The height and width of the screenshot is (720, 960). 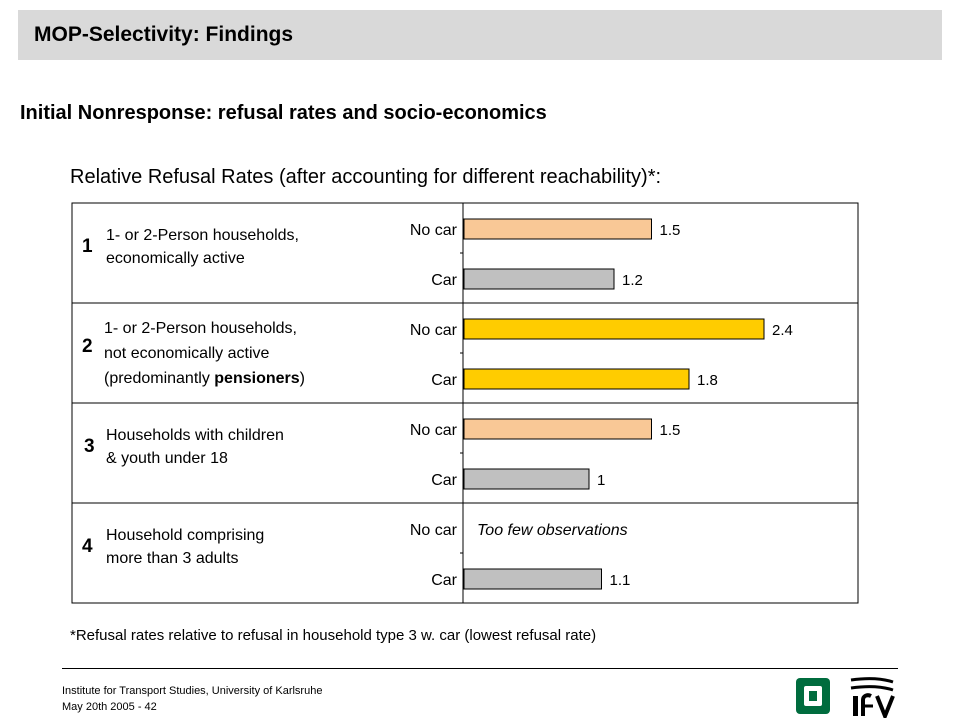 I want to click on no-data-note: Too few observations, so click(x=552, y=530).